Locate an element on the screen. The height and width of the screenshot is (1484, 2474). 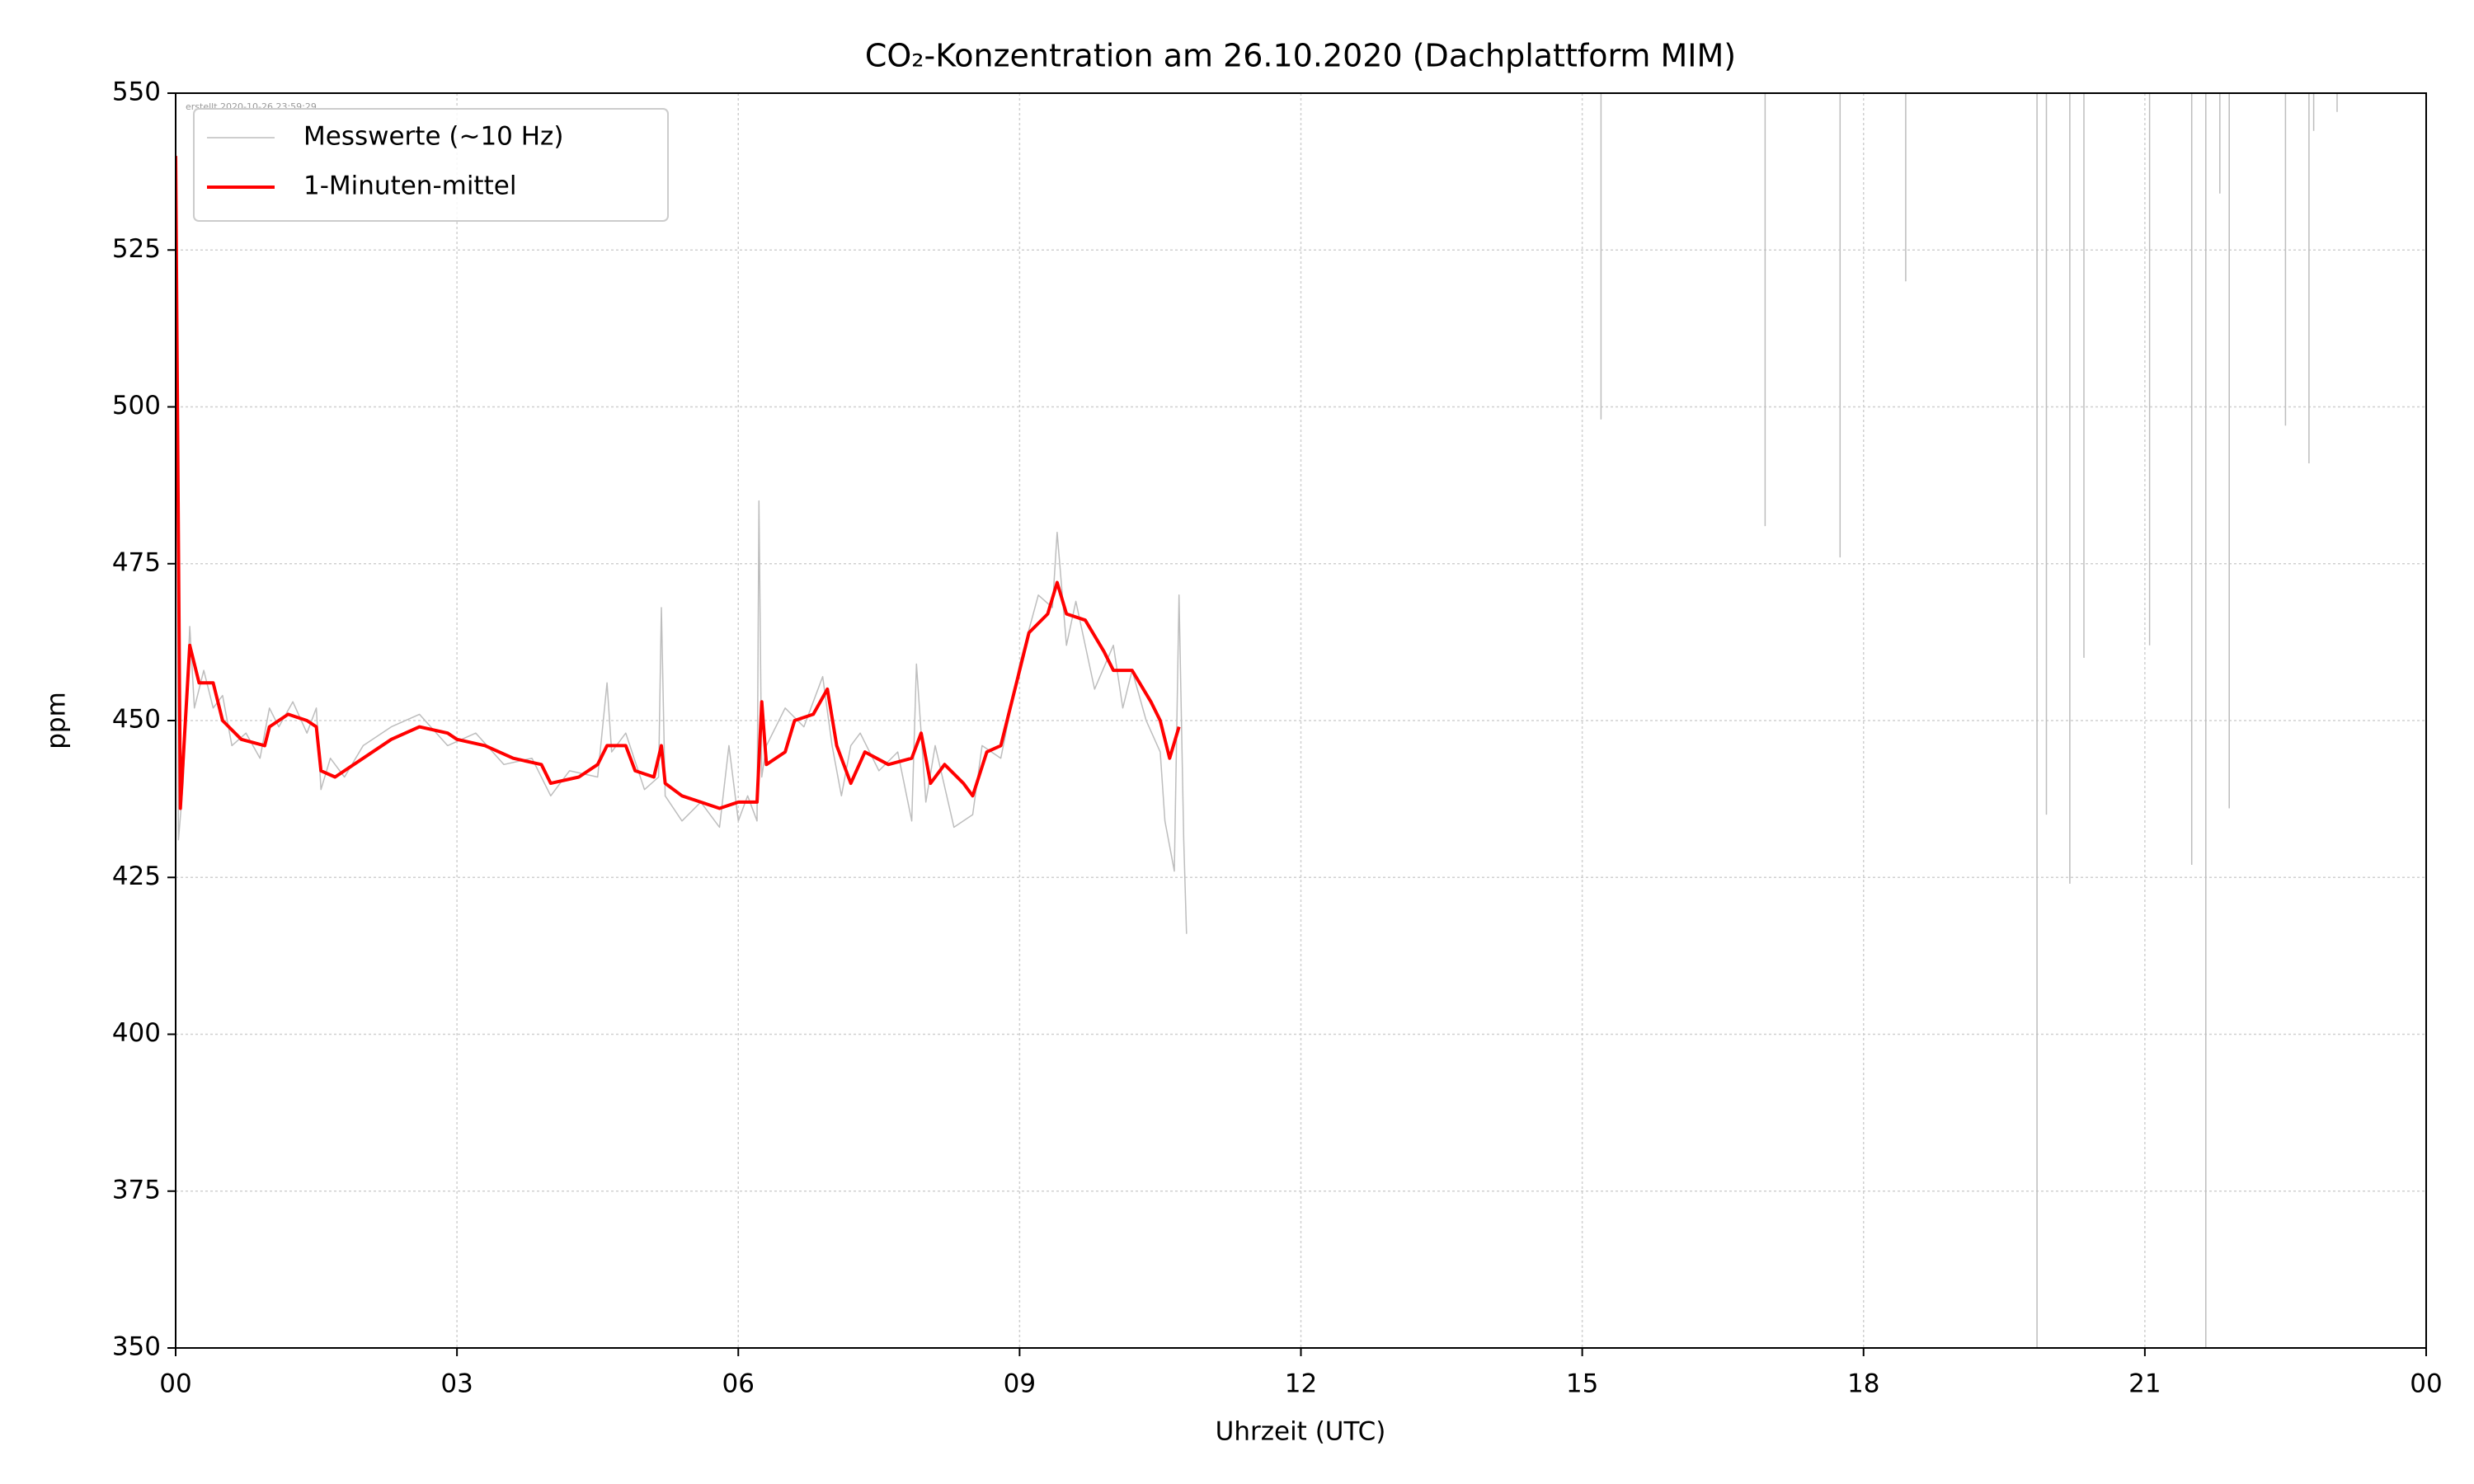
x-tick-label: 21 is located at coordinates (2144, 1384).